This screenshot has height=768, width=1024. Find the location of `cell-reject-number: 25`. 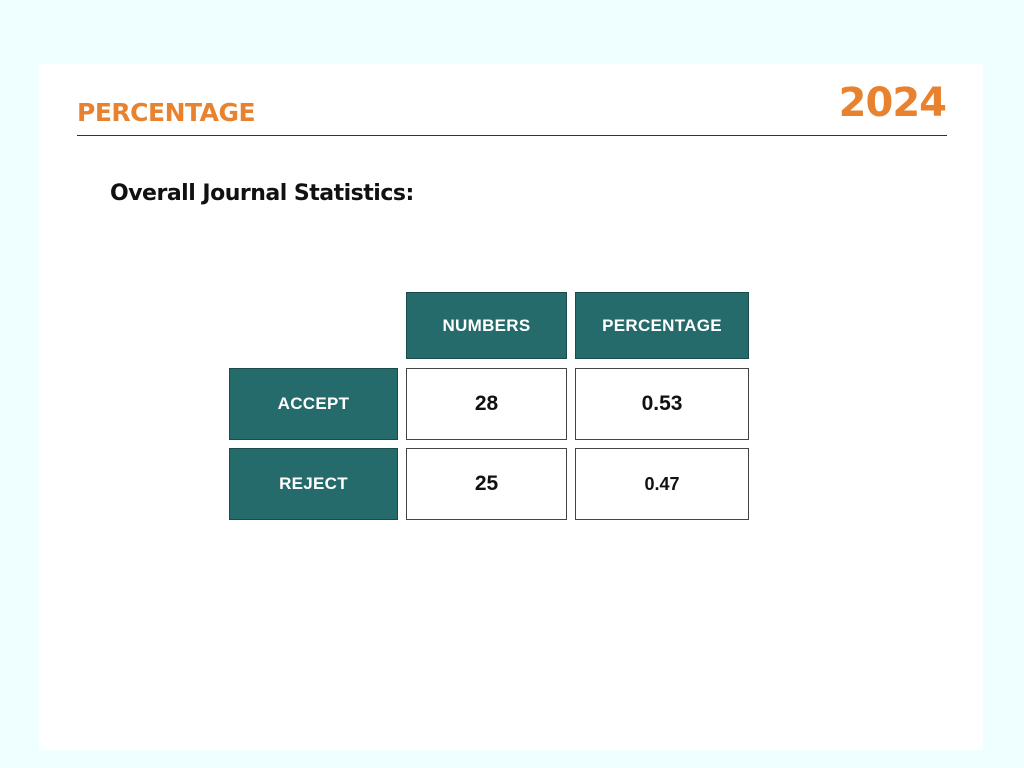

cell-reject-number: 25 is located at coordinates (486, 484).